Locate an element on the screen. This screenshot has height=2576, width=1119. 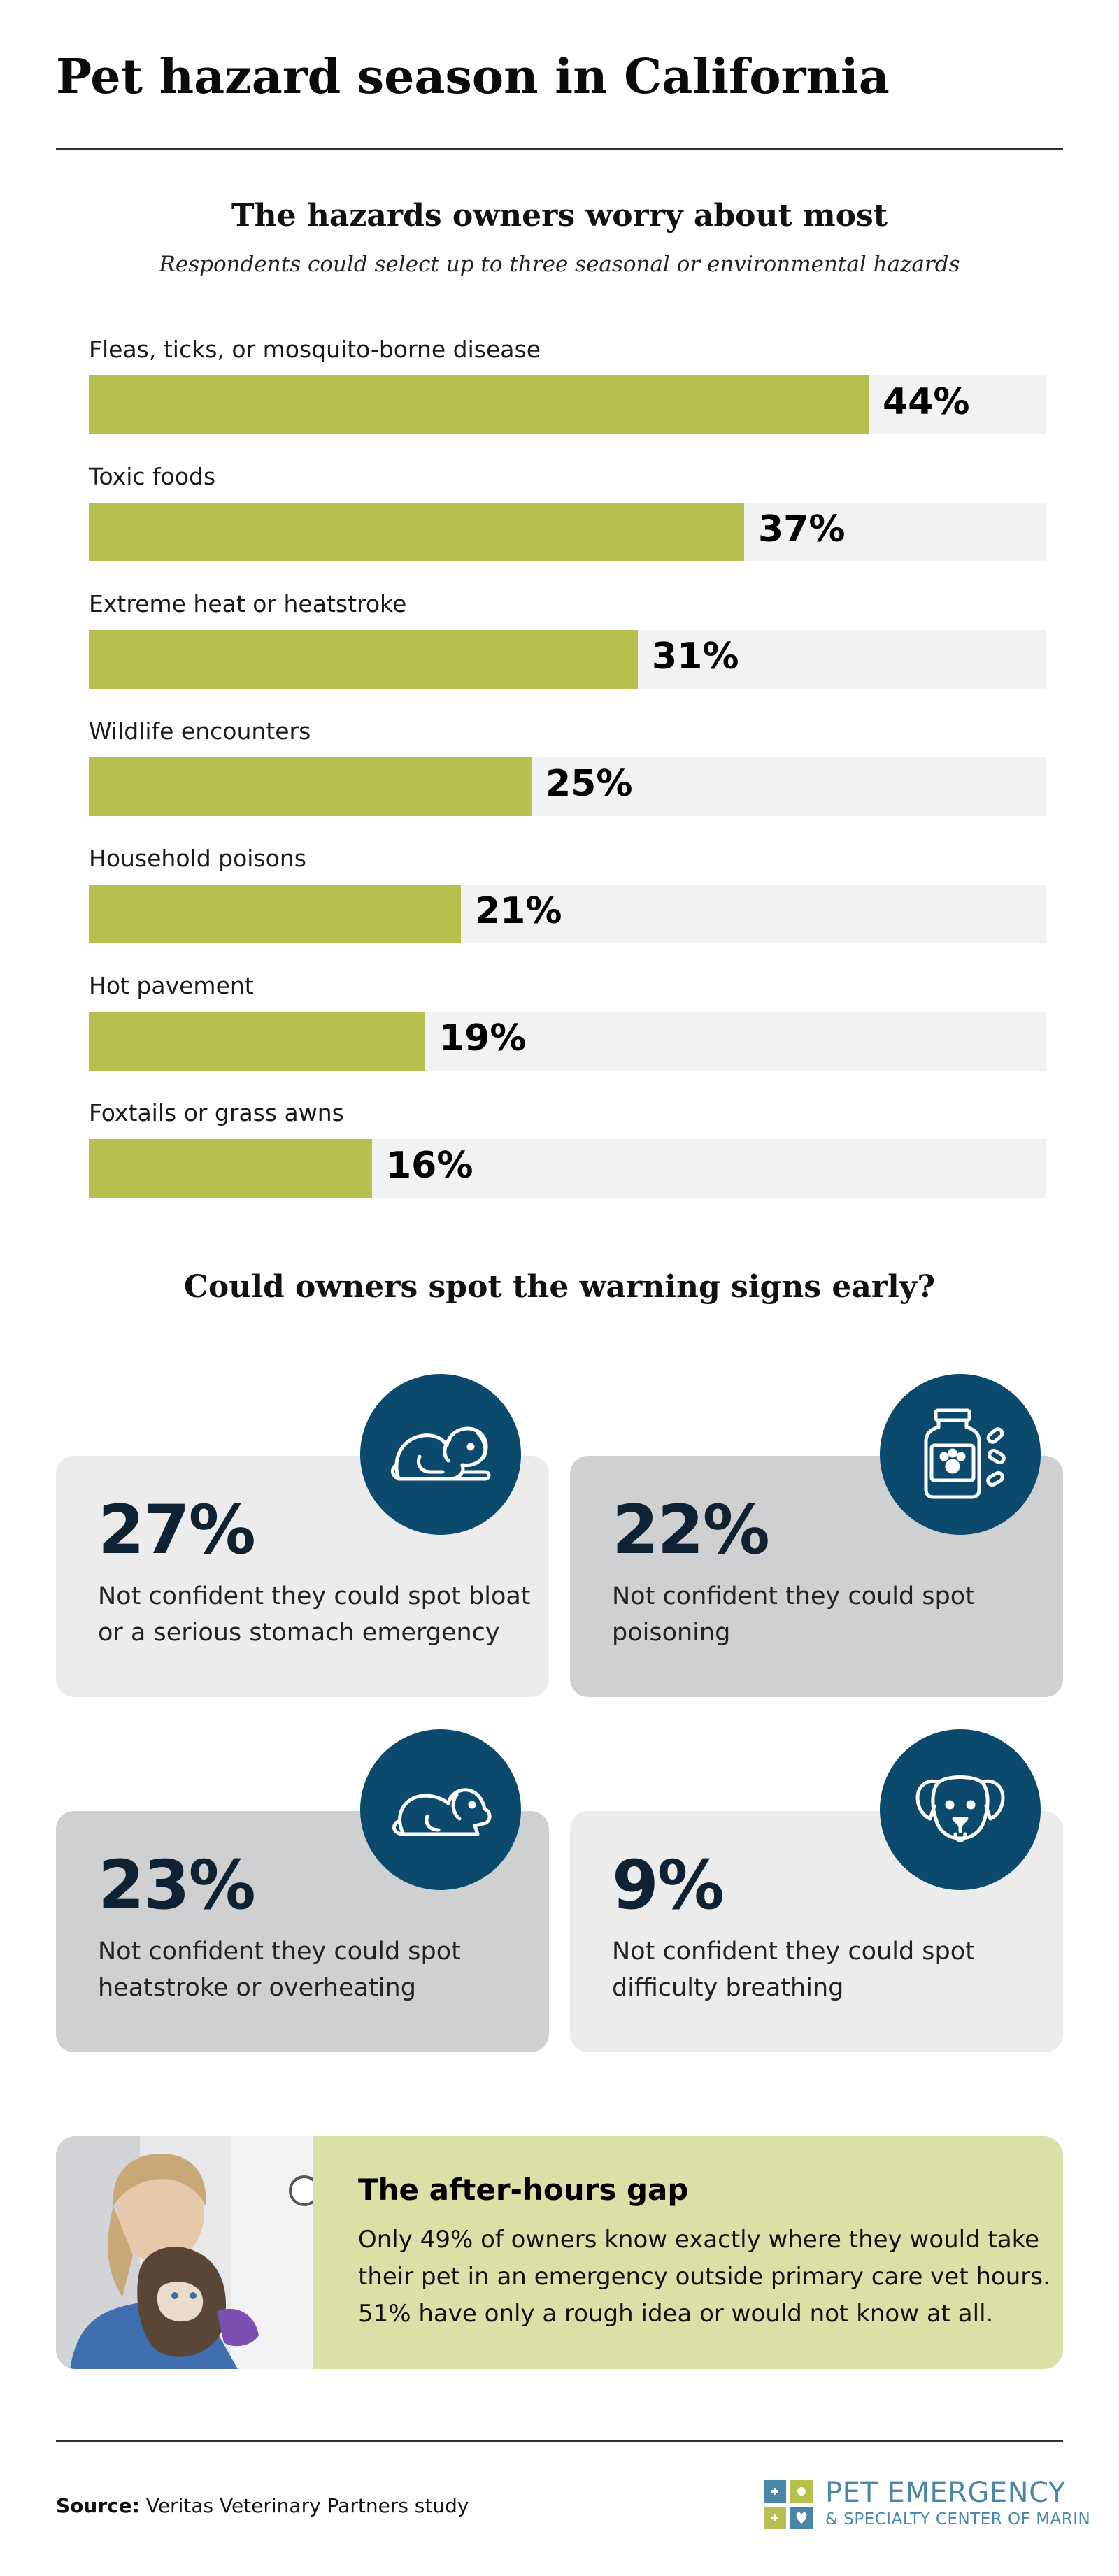
bar-label: Hot pavement is located at coordinates (171, 985).